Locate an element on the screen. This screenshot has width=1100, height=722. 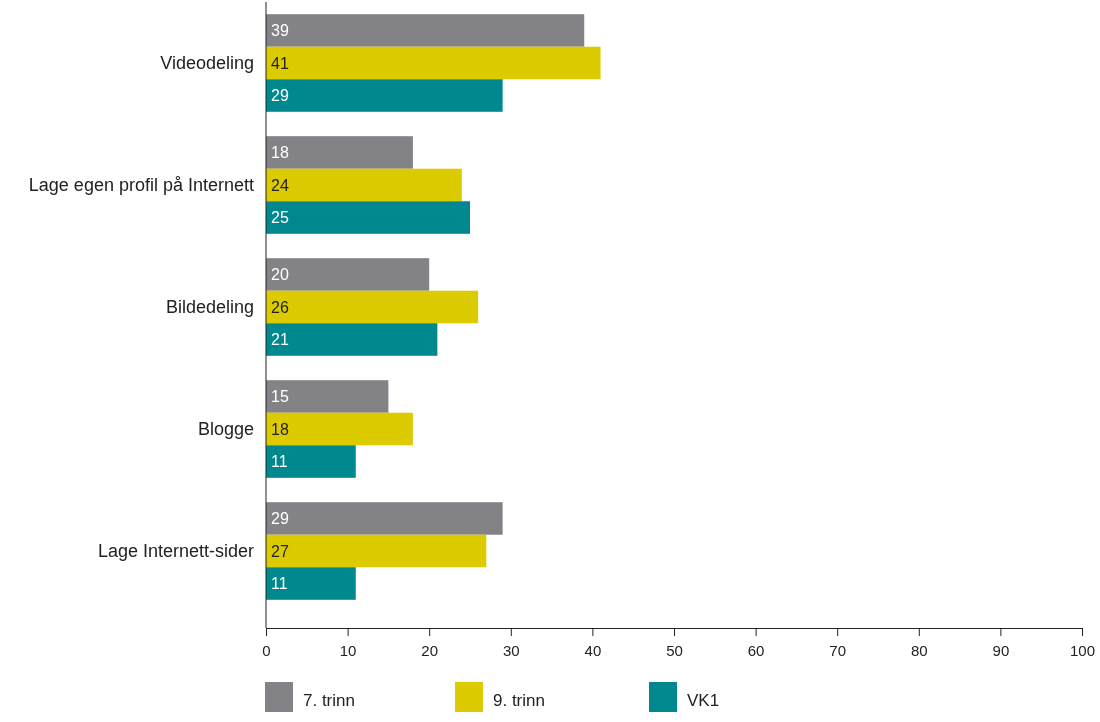
data-label: 39 is located at coordinates (280, 31).